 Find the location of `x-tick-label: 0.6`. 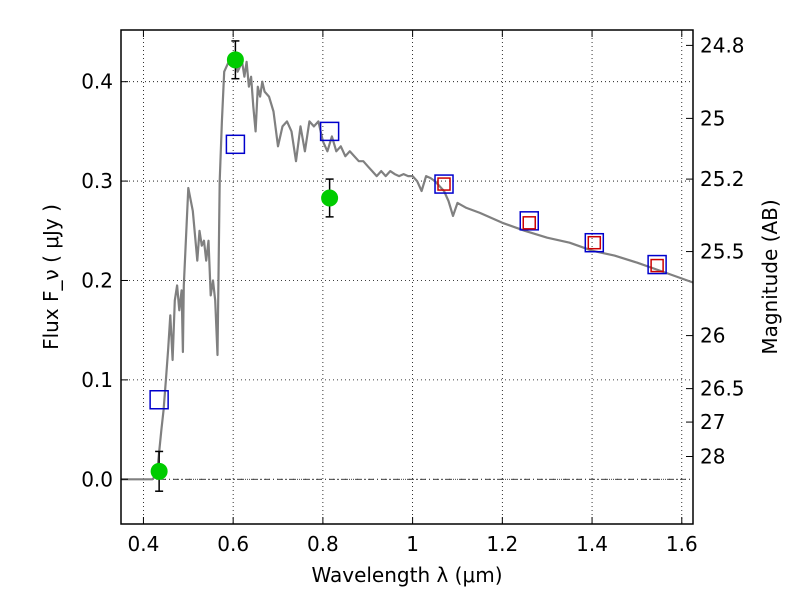

x-tick-label: 0.6 is located at coordinates (233, 544).